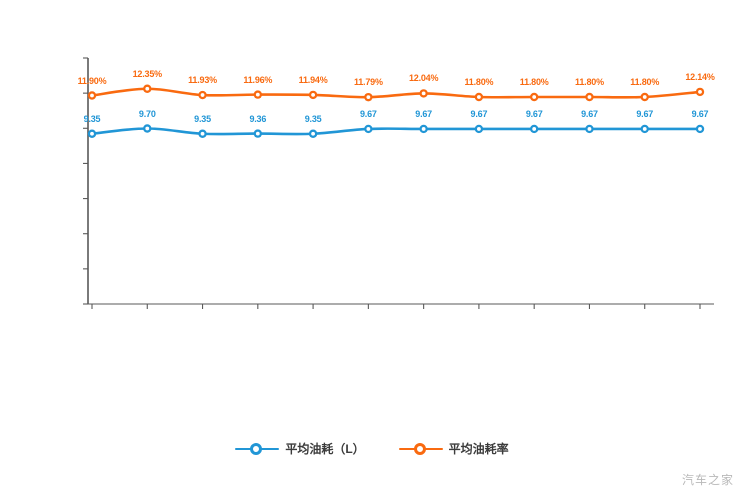 The width and height of the screenshot is (744, 496). I want to click on legend-label-series-1: 平均油耗率, so click(478, 449).